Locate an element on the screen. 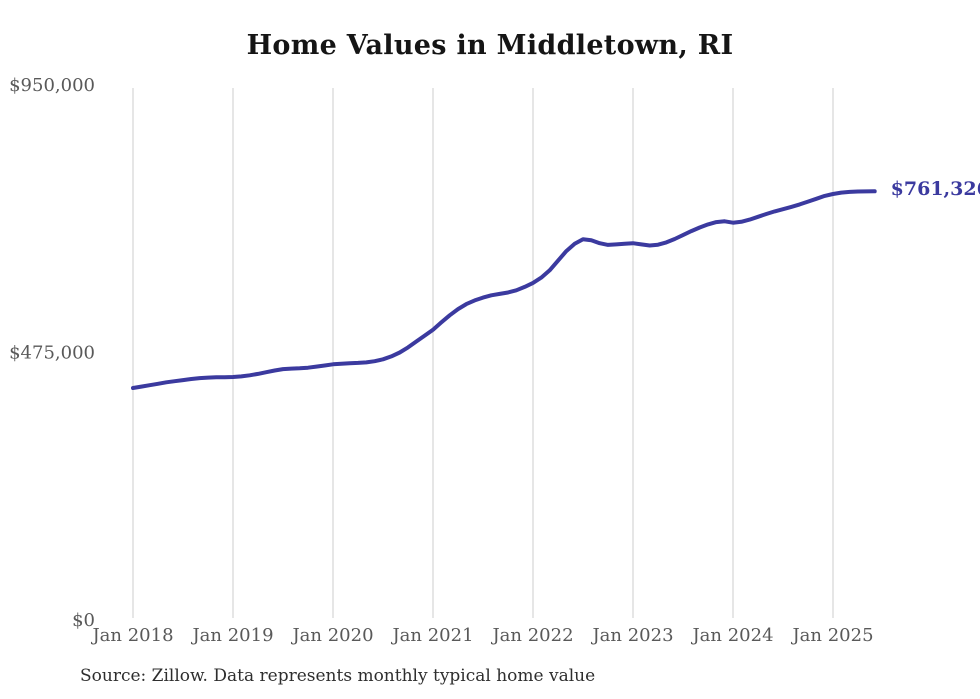  x-tick-label: Jan 2021 is located at coordinates (431, 635).